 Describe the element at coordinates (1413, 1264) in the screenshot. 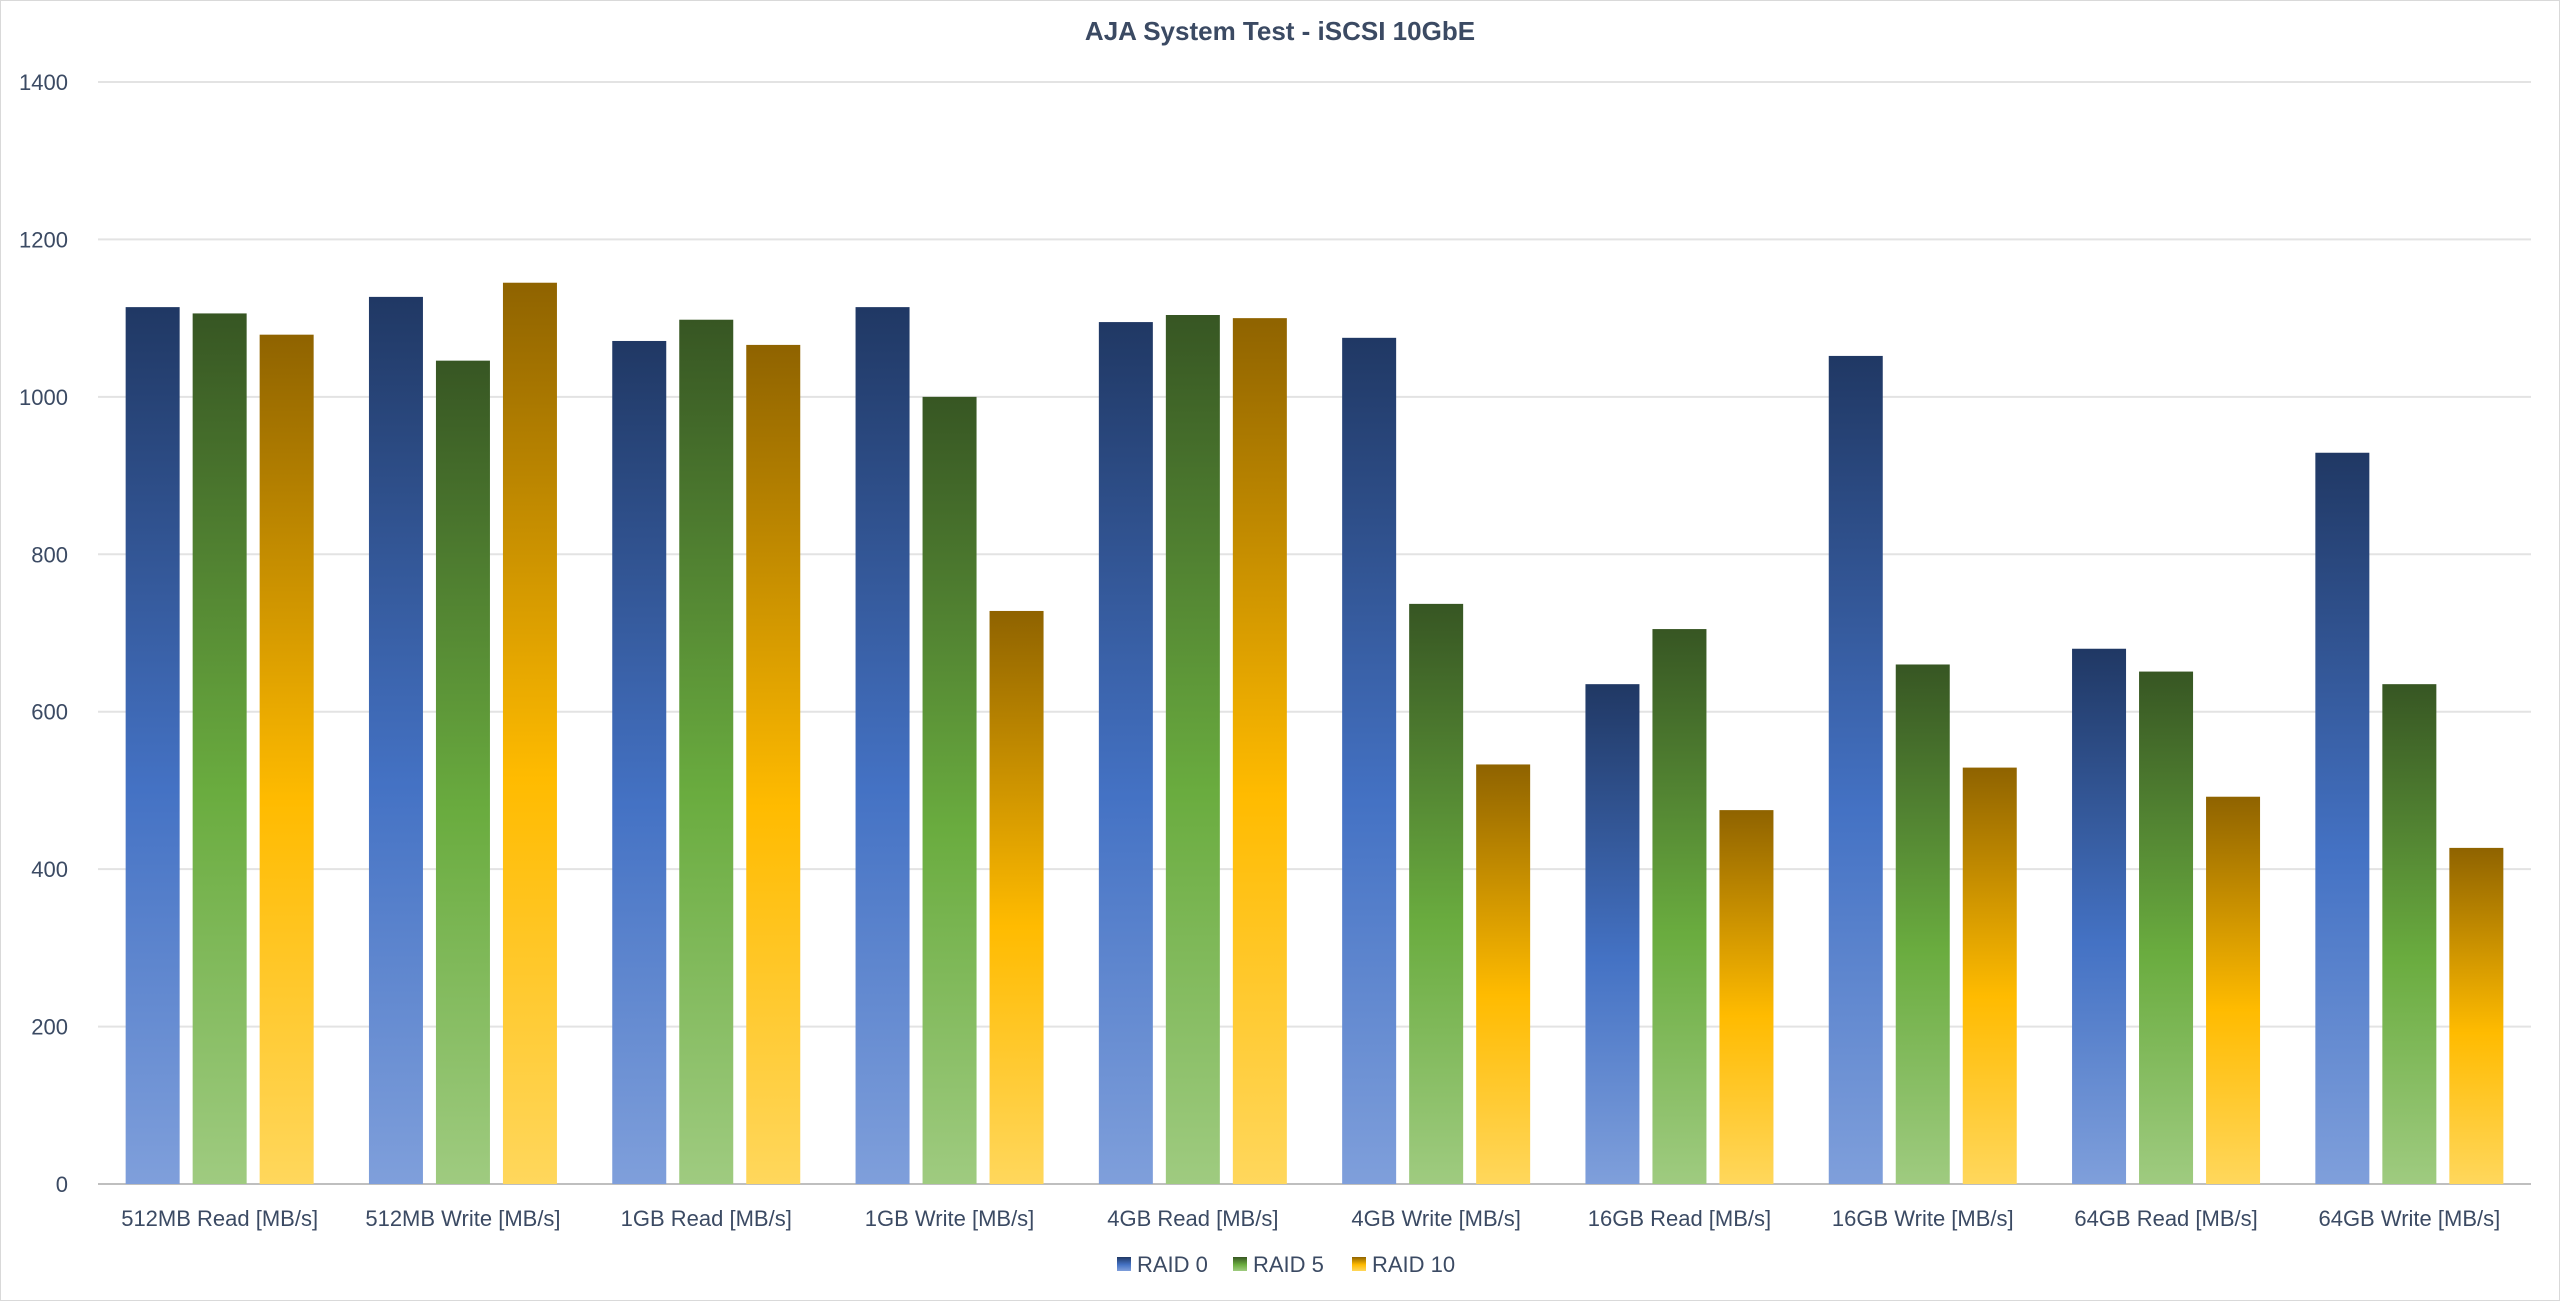

I see `legend-label: RAID 10` at that location.